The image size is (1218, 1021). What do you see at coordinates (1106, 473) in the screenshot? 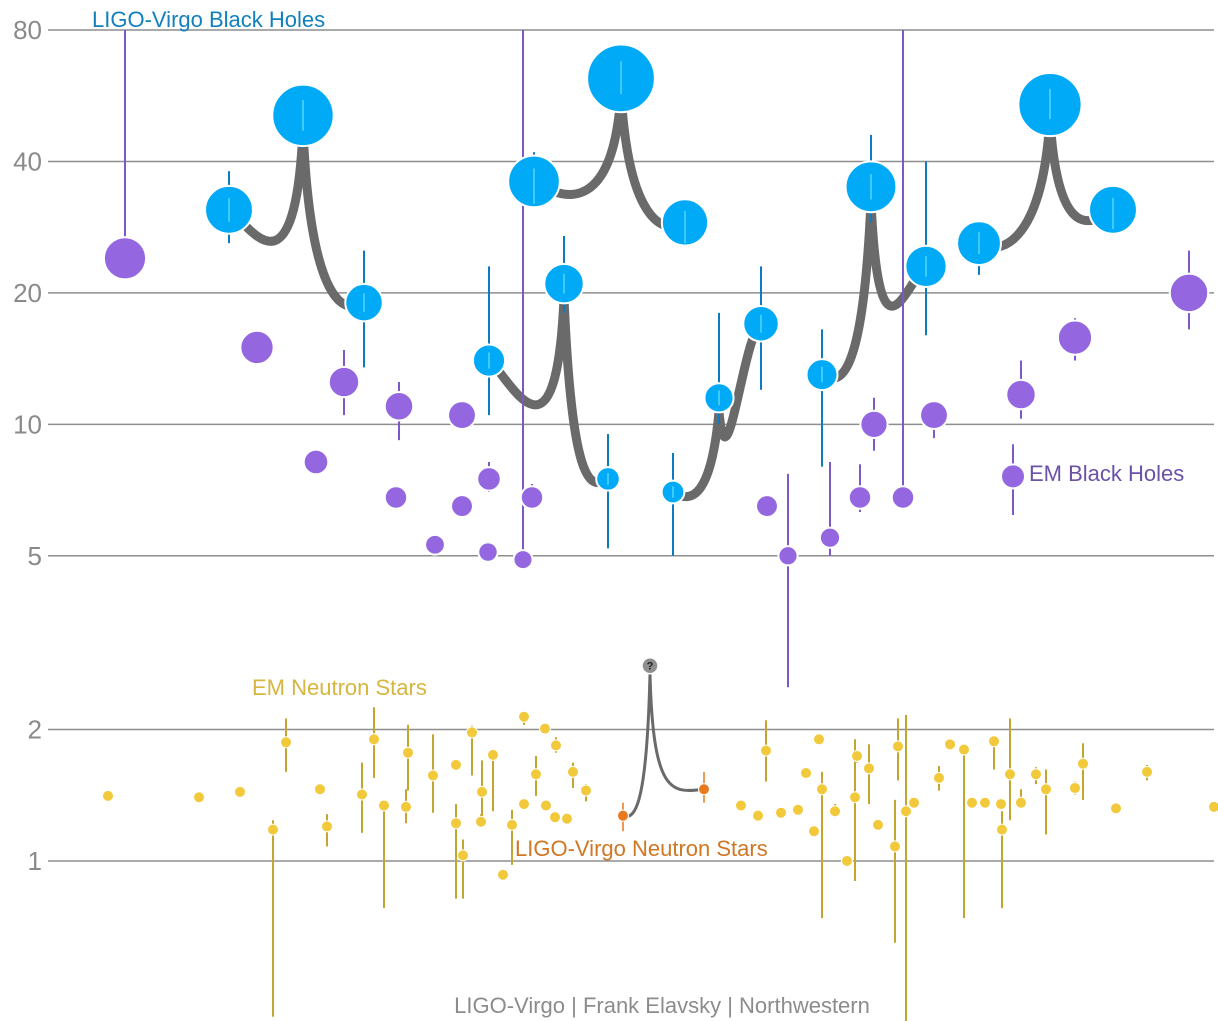
I see `legend-em-black-holes: EM Black Holes` at bounding box center [1106, 473].